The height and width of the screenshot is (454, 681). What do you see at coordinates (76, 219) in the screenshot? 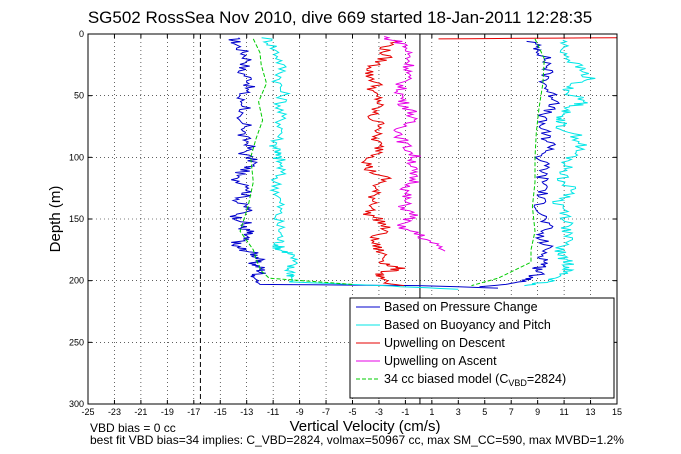
I see `y-tick-label: 150` at bounding box center [76, 219].